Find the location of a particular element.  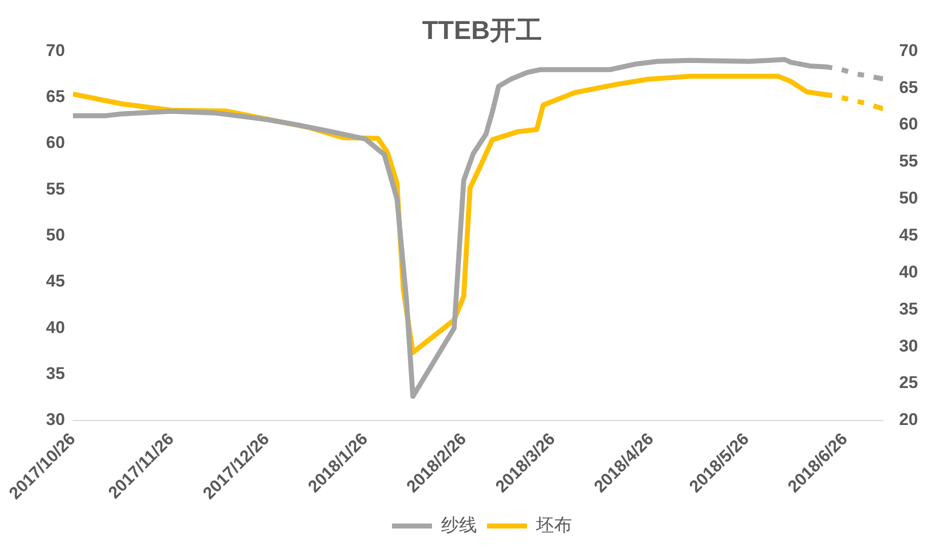

y-tick-label: 65 is located at coordinates (55, 96).